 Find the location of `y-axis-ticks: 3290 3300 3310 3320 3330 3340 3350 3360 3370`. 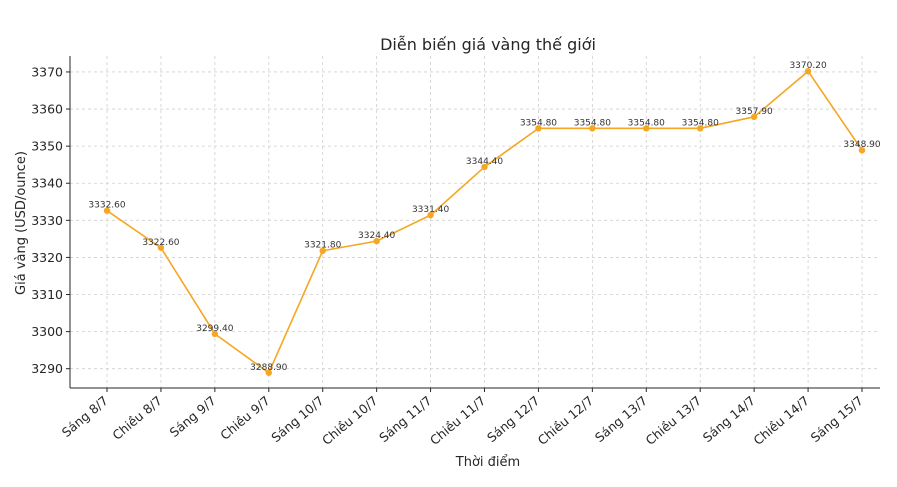

y-axis-ticks: 3290 3300 3310 3320 3330 3340 3350 3360 3370 is located at coordinates (50, 220).